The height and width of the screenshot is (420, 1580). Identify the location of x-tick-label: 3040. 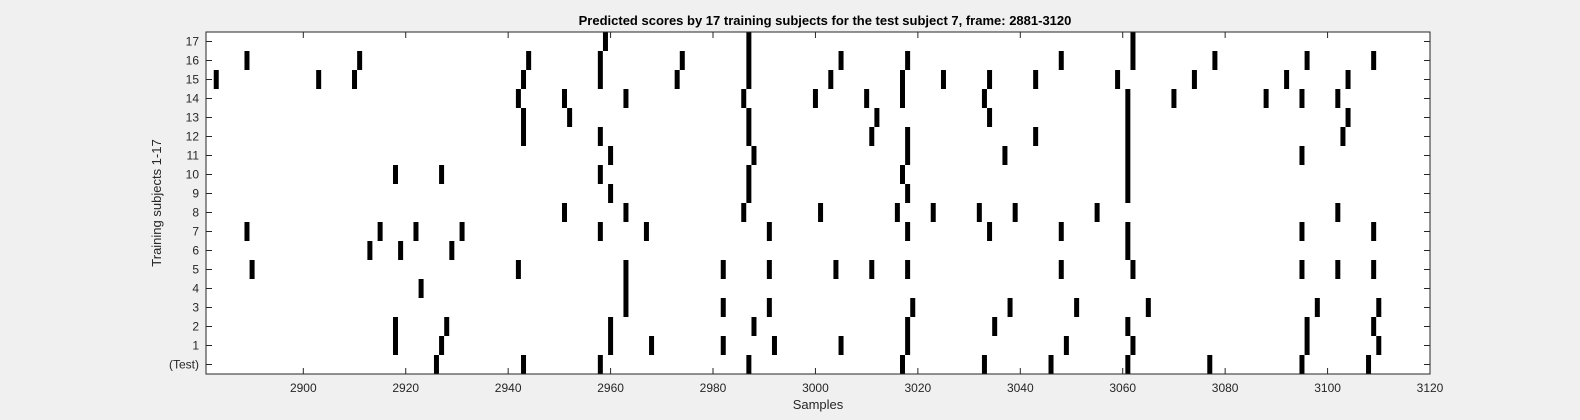
(1020, 388).